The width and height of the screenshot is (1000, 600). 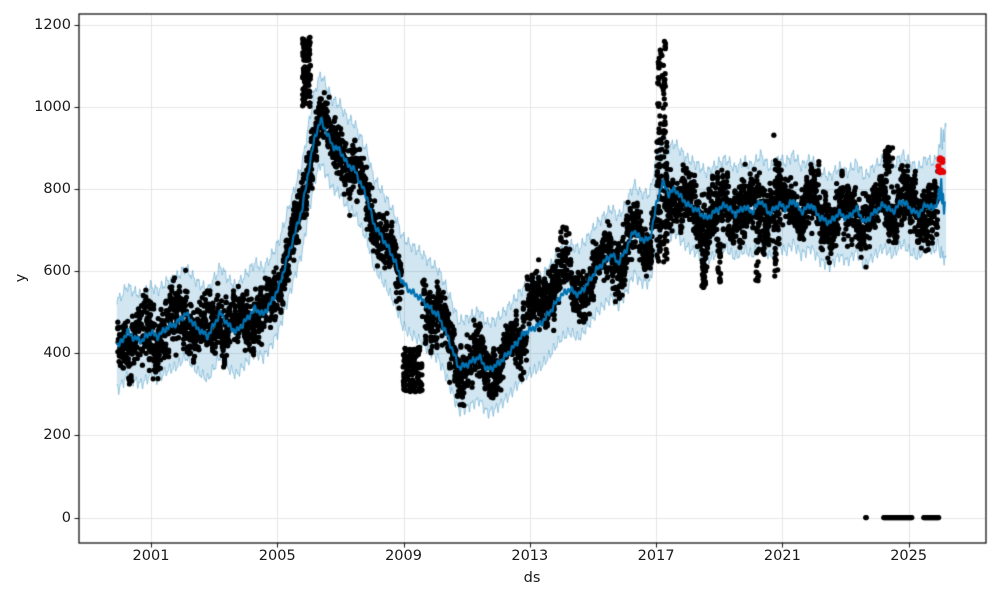 What do you see at coordinates (57, 353) in the screenshot?
I see `y-tick-label-400: 400` at bounding box center [57, 353].